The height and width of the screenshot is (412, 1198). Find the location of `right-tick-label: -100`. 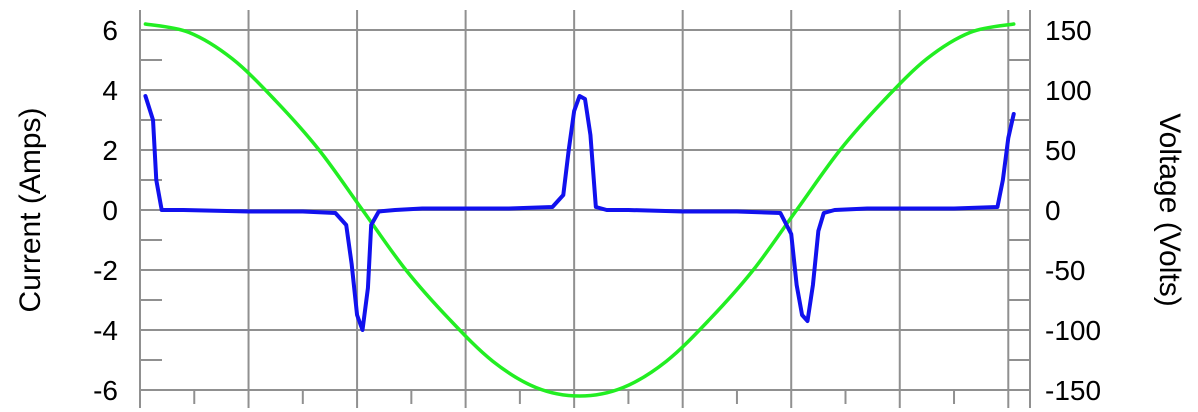

right-tick-label: -100 is located at coordinates (1073, 330).